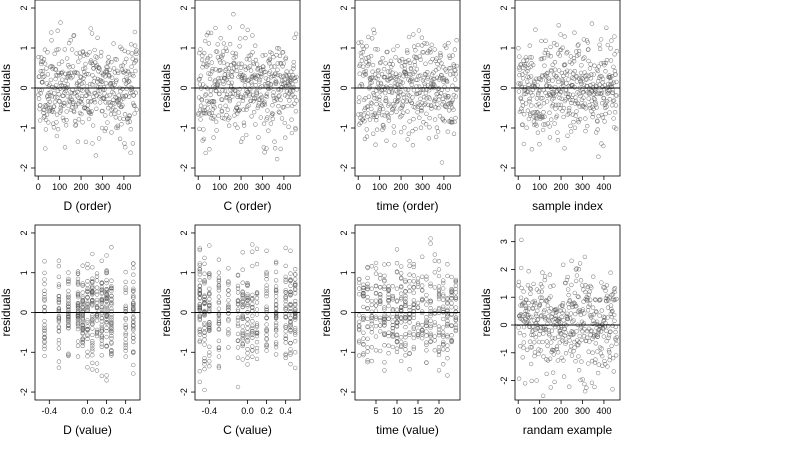 Image resolution: width=800 pixels, height=450 pixels. Describe the element at coordinates (6, 88) in the screenshot. I see `y-axis-label: residuals` at that location.